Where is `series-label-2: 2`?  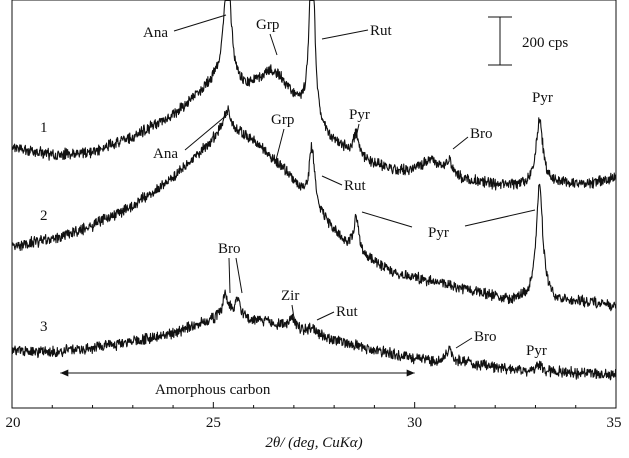 series-label-2: 2 is located at coordinates (44, 216).